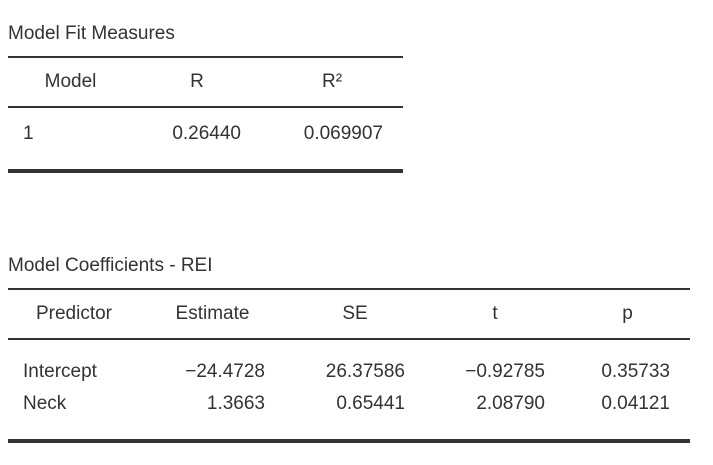  I want to click on p-cell: 0.35733, so click(635, 371).